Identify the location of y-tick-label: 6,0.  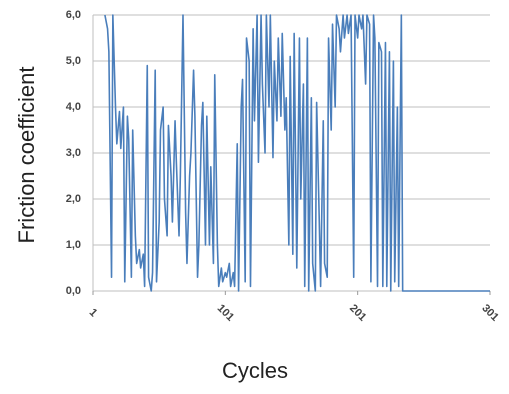
(73, 15).